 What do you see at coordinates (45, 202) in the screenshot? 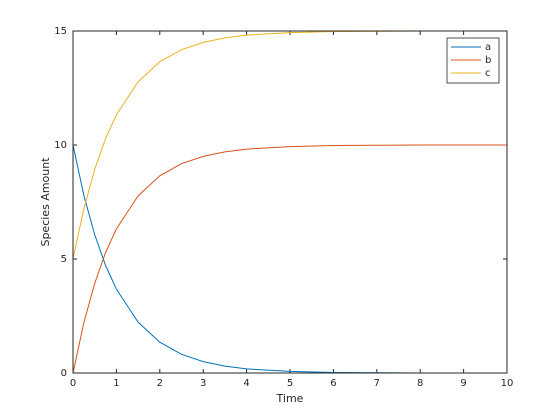
I see `y-axis-label: Species Amount` at bounding box center [45, 202].